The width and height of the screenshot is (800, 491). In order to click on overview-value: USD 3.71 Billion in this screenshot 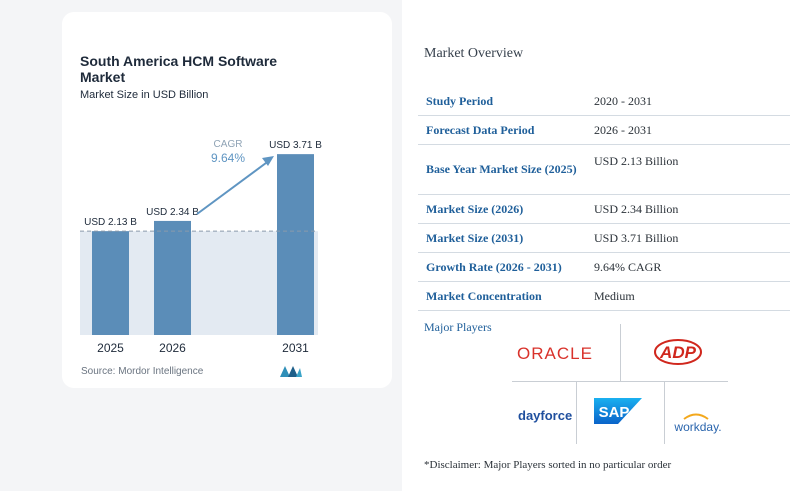, I will do `click(688, 238)`.